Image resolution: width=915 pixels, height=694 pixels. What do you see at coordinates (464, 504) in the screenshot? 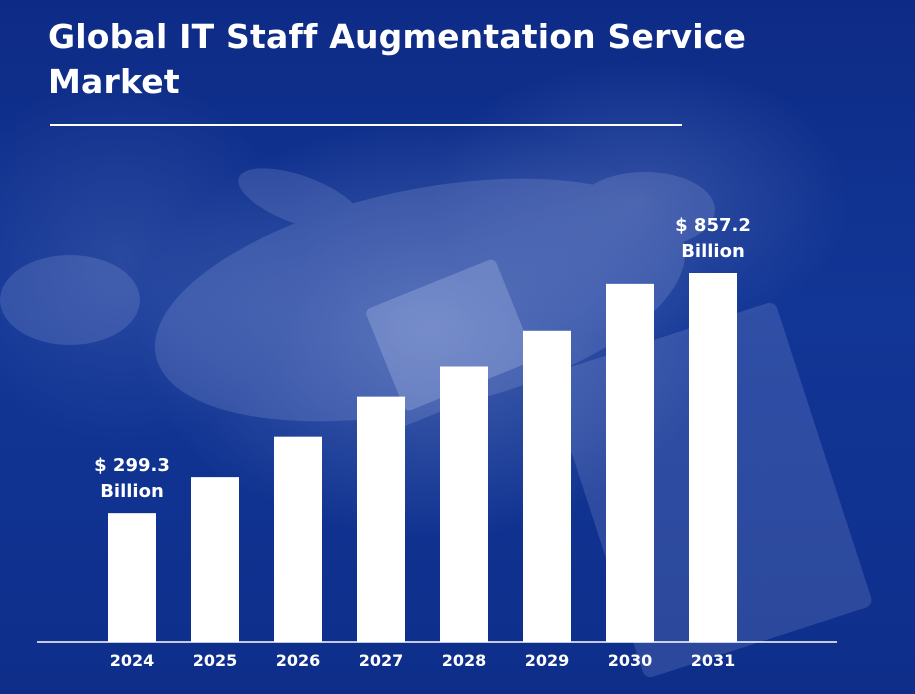
I see `bar-2028` at bounding box center [464, 504].